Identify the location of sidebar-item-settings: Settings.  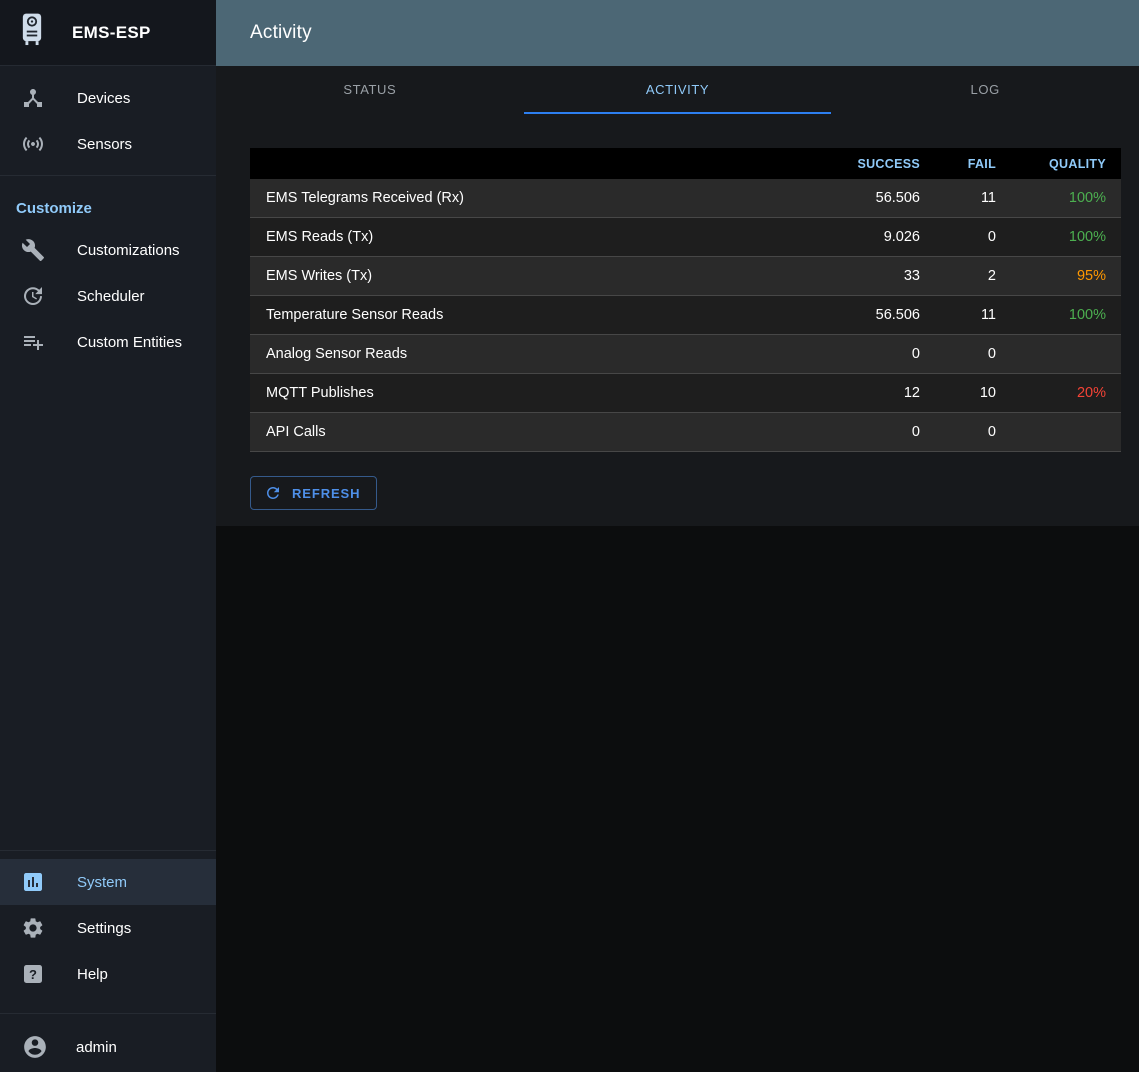
(108, 928).